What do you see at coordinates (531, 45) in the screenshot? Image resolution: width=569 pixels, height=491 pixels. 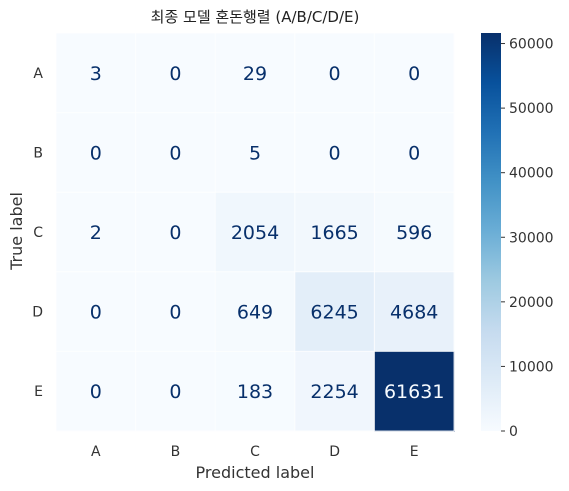 I see `colorbar-tick-label: 60000` at bounding box center [531, 45].